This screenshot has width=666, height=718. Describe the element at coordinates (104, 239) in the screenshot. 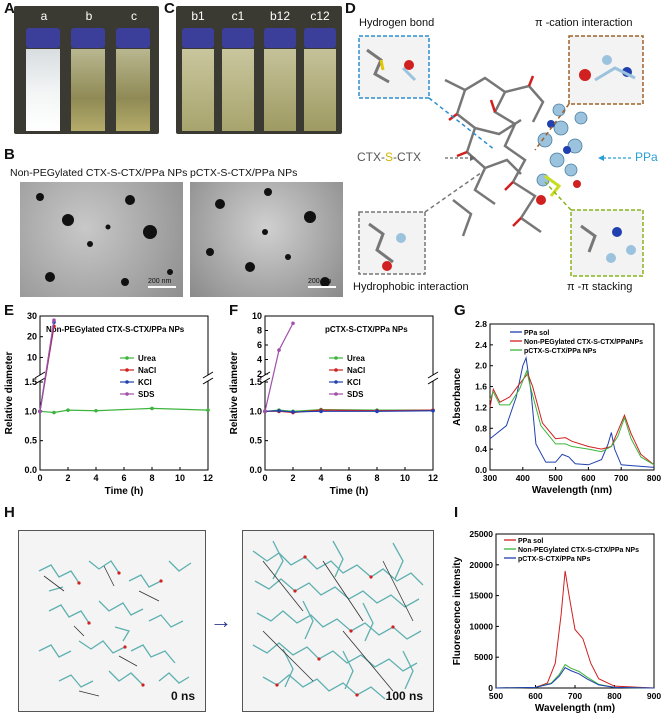

I see `tem-particles` at that location.